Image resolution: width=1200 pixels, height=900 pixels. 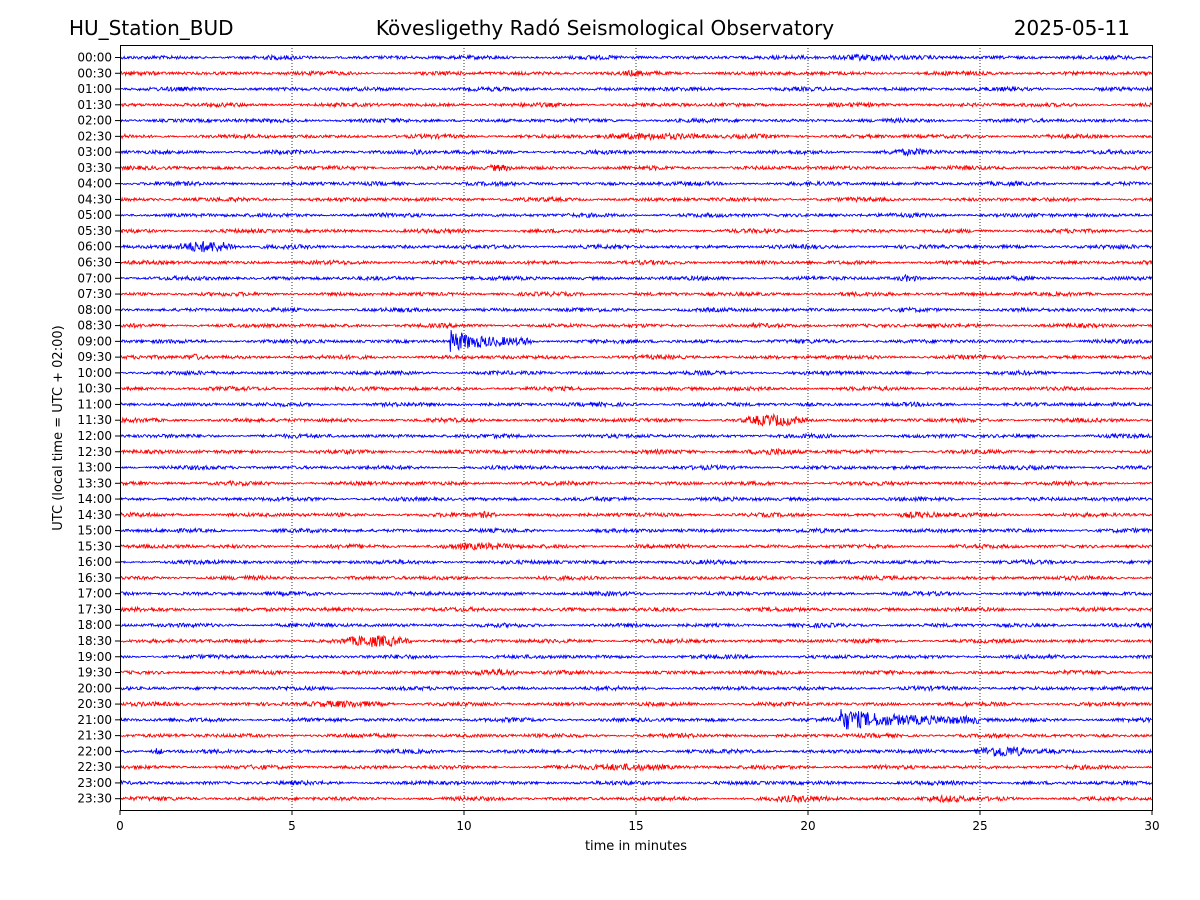 I want to click on y-tick-label: 21:30, so click(x=94, y=736).